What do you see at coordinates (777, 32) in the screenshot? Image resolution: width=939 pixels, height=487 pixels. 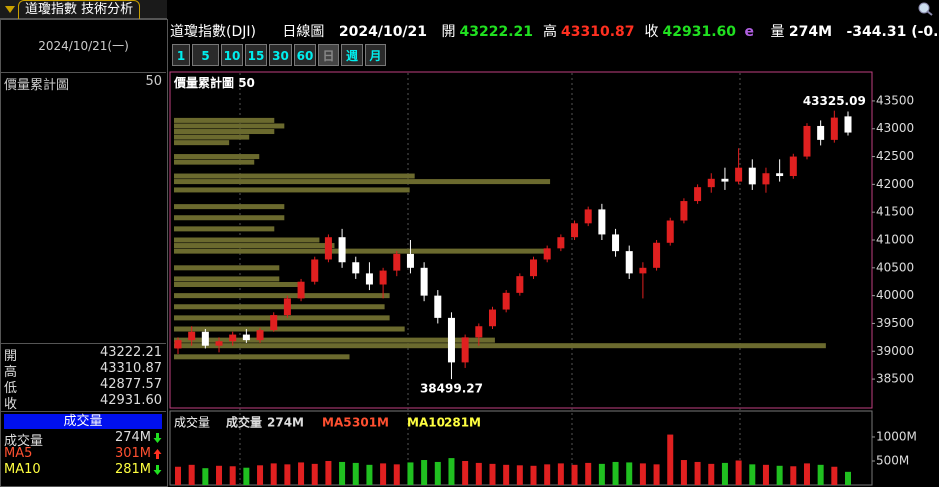 I see `volume-label: 量` at bounding box center [777, 32].